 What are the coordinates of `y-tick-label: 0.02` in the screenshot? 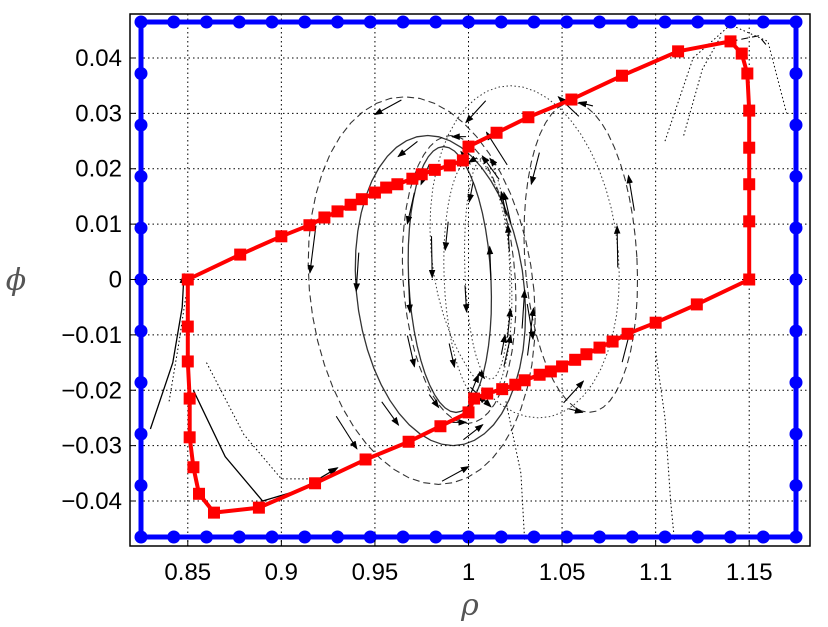 It's located at (98, 169).